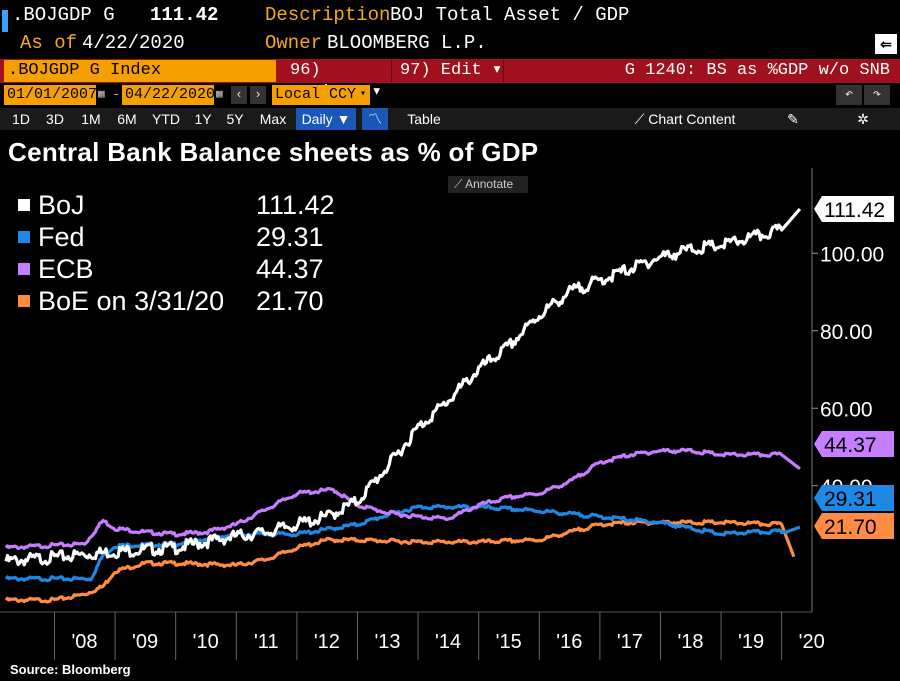 The width and height of the screenshot is (900, 681). I want to click on last-value-tag-boe: 21.70, so click(854, 526).